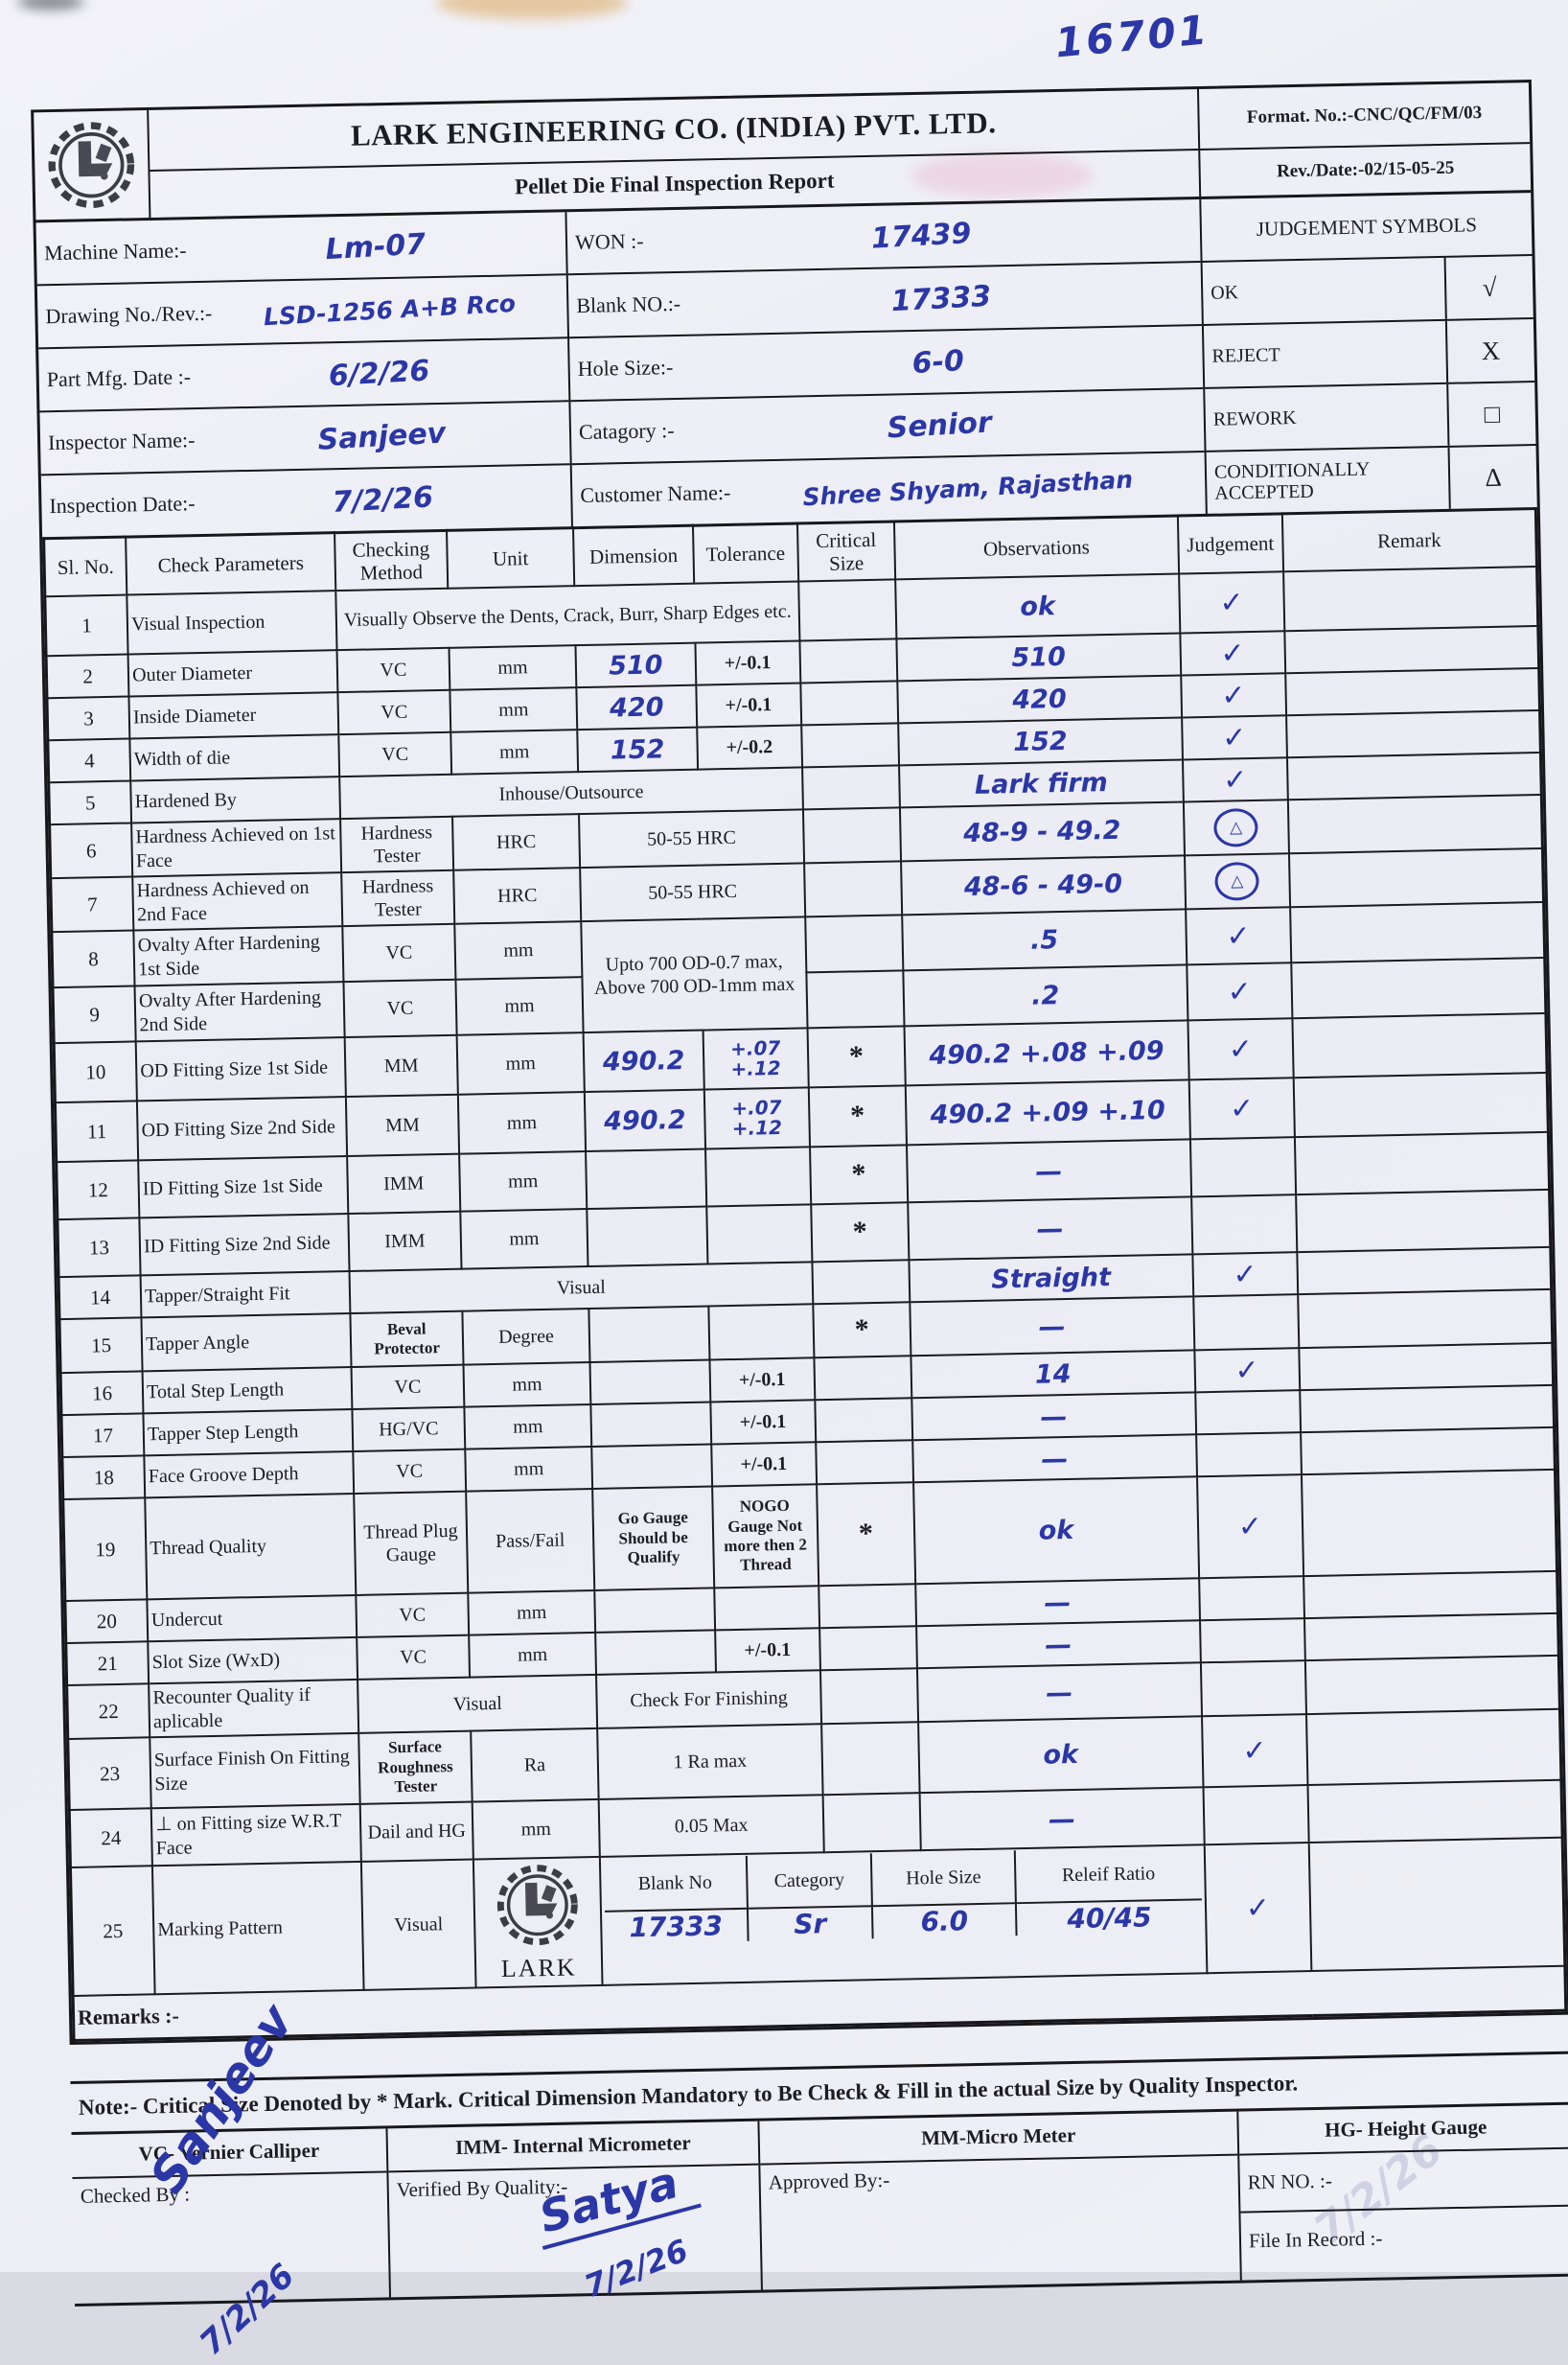  I want to click on lark-gear-logo-icon, so click(537, 1904).